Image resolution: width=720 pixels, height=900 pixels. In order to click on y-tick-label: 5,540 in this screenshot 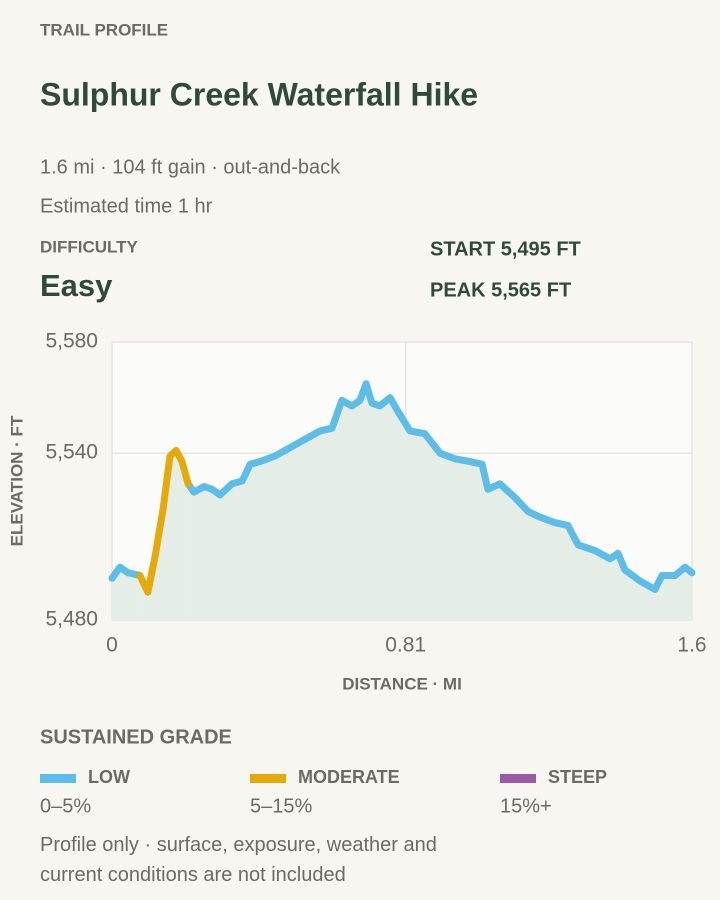, I will do `click(71, 452)`.